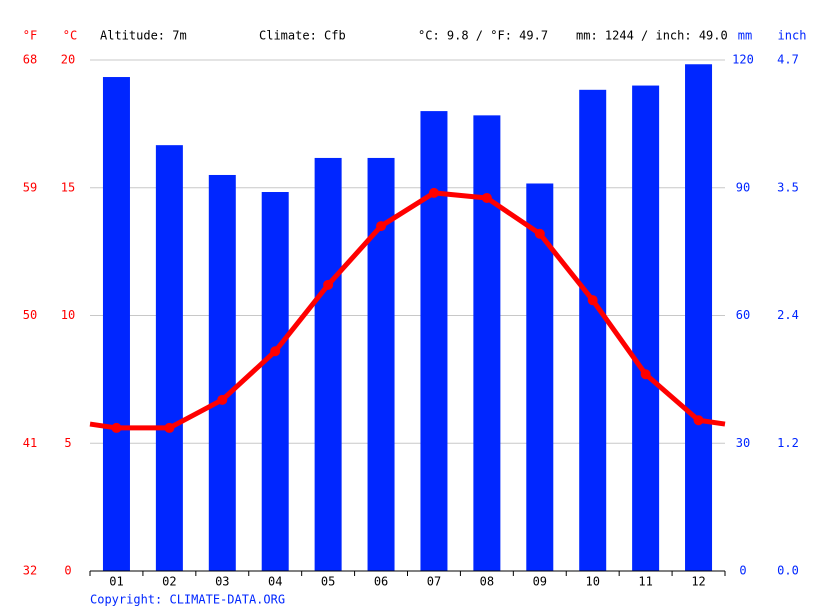  Describe the element at coordinates (483, 36) in the screenshot. I see `annotation: °C: 9.8 / °F: 49.7` at that location.